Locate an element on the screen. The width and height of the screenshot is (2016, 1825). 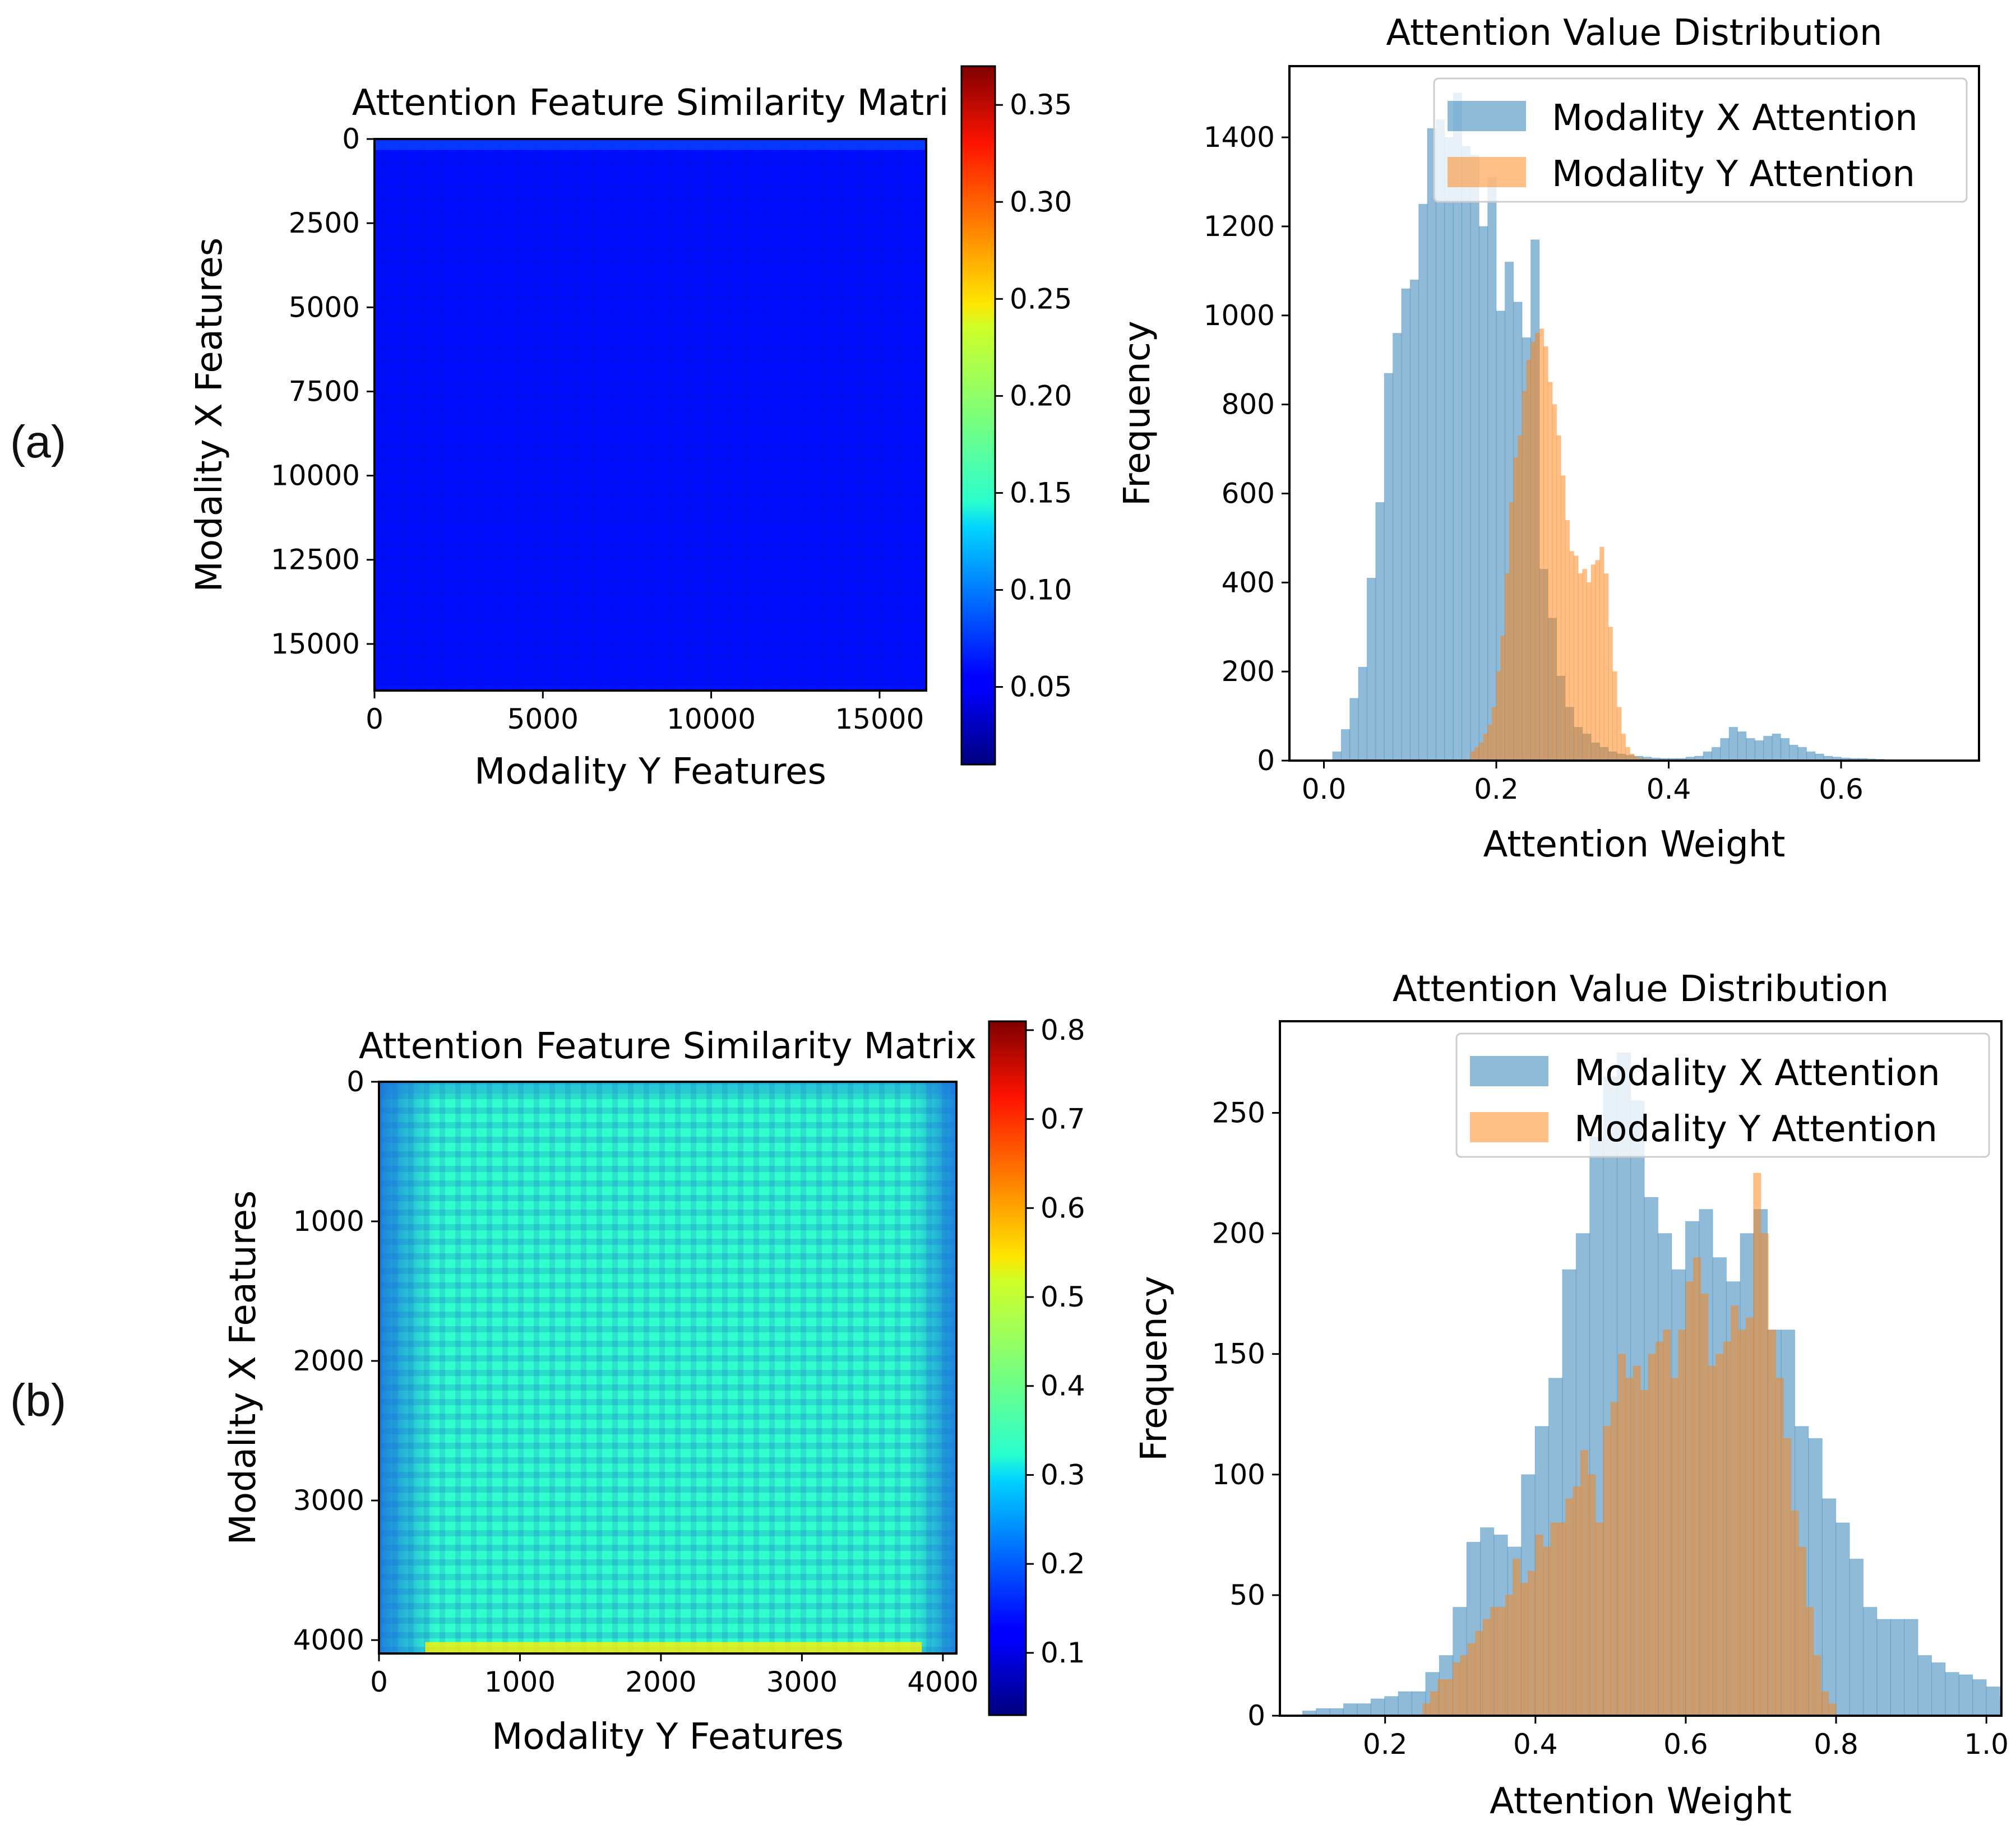
y-tick-label: 1400 is located at coordinates (1240, 137).